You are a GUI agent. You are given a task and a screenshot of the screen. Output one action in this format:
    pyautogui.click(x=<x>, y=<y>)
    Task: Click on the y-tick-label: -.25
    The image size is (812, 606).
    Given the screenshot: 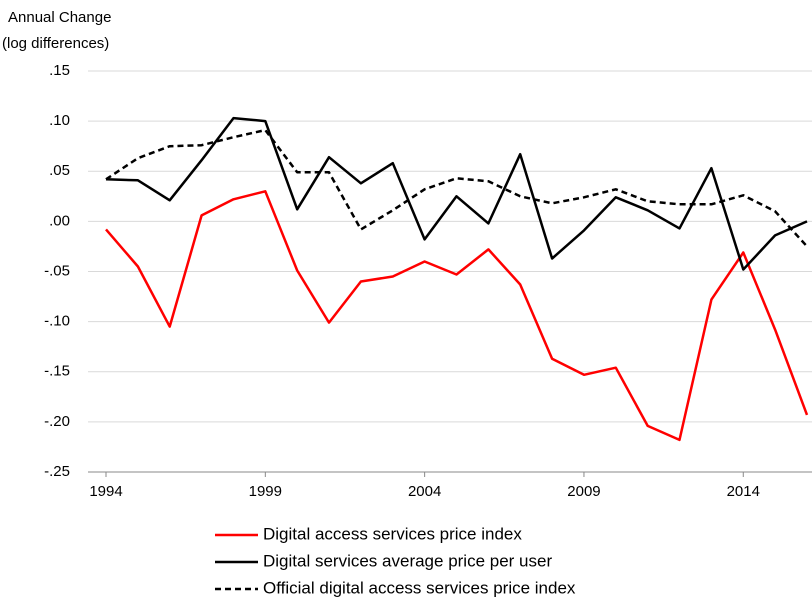 What is the action you would take?
    pyautogui.click(x=57, y=471)
    